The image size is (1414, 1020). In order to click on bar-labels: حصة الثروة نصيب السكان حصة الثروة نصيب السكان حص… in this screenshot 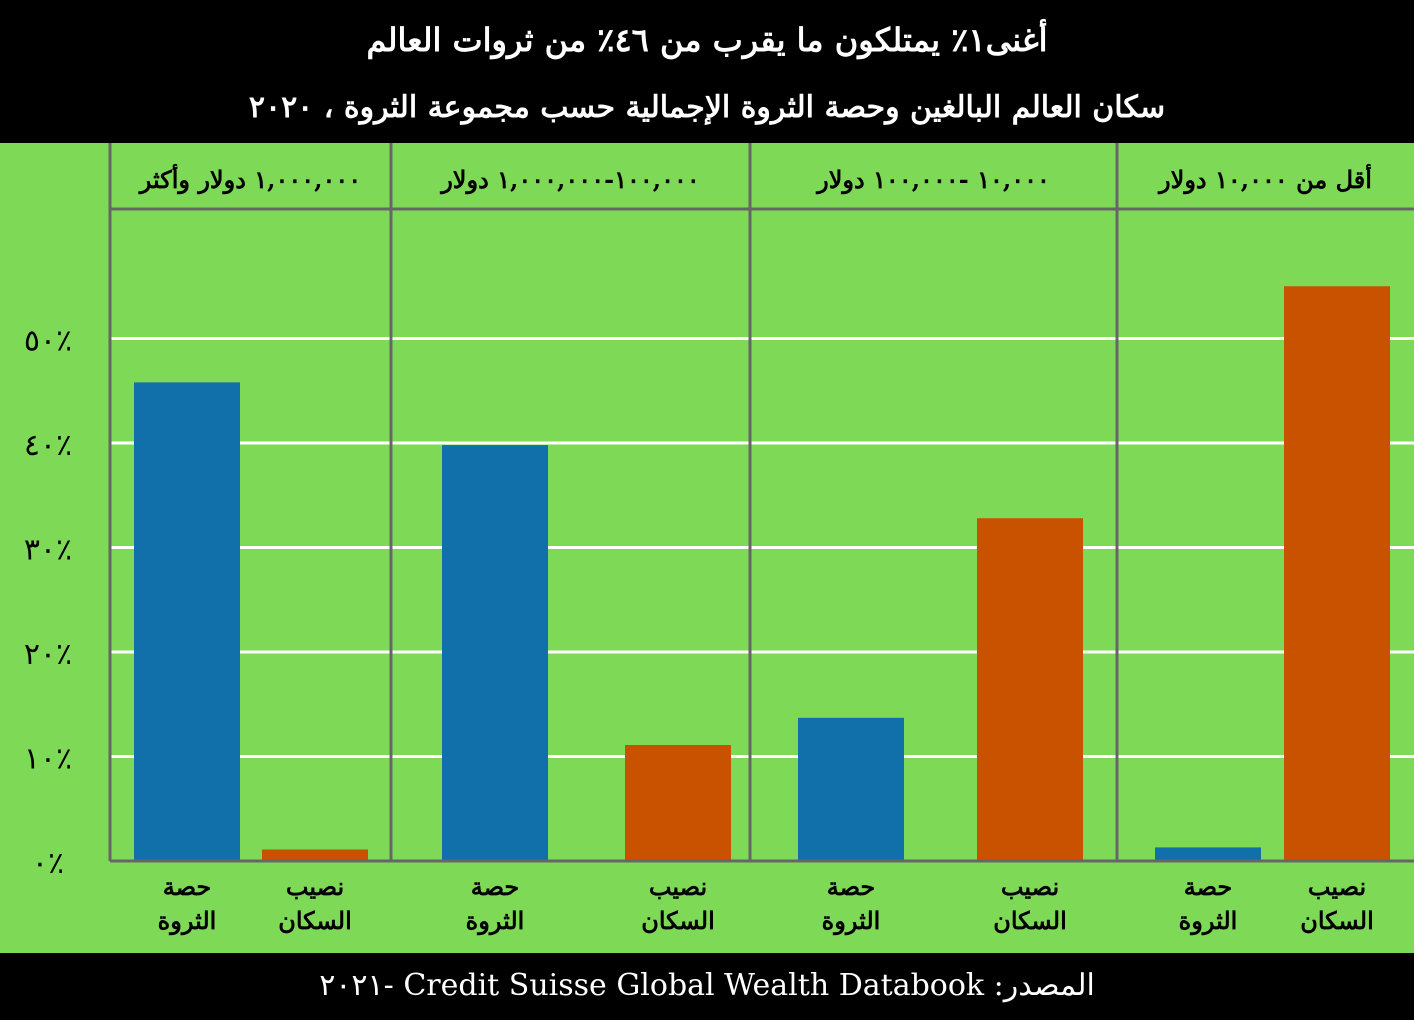, I will do `click(766, 904)`.